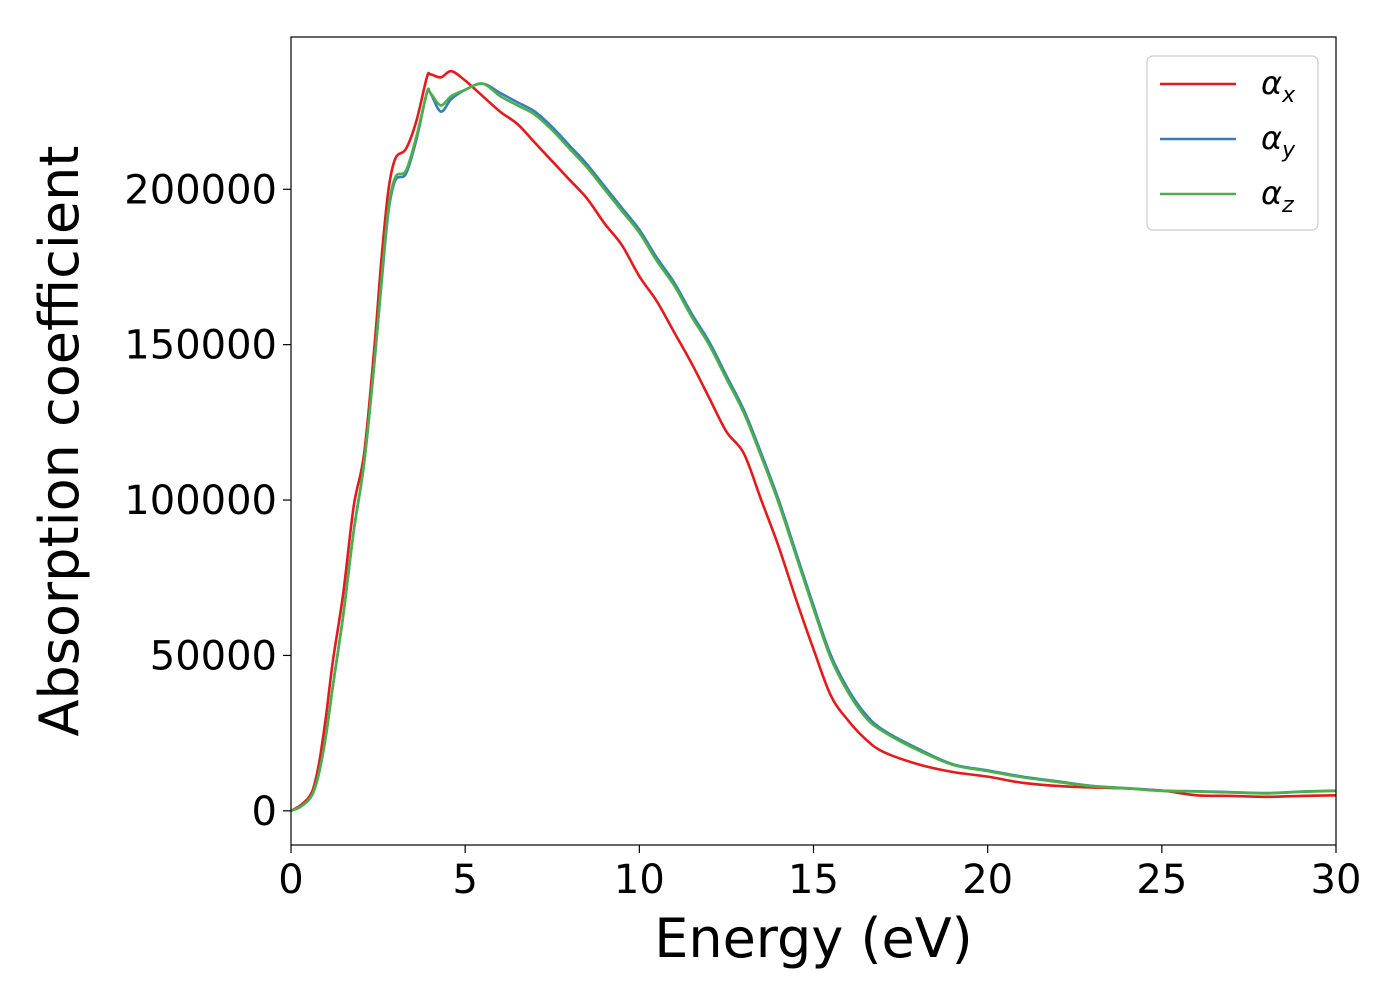  I want to click on legend-box, so click(1232, 143).